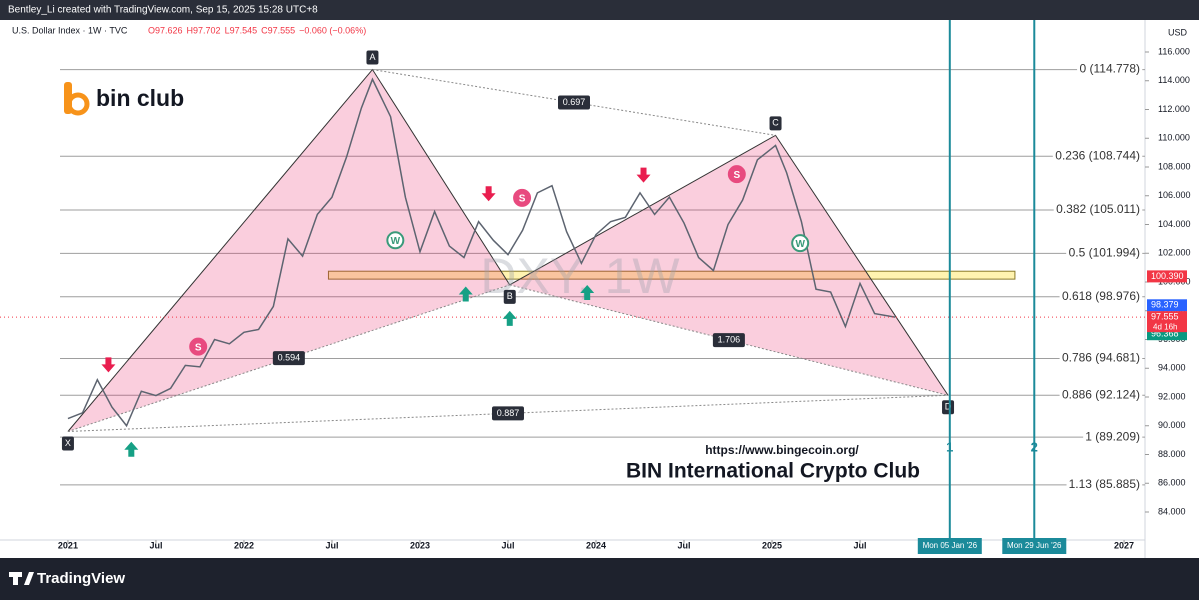 The height and width of the screenshot is (600, 1199). What do you see at coordinates (81, 578) in the screenshot?
I see `brand: TradingView` at bounding box center [81, 578].